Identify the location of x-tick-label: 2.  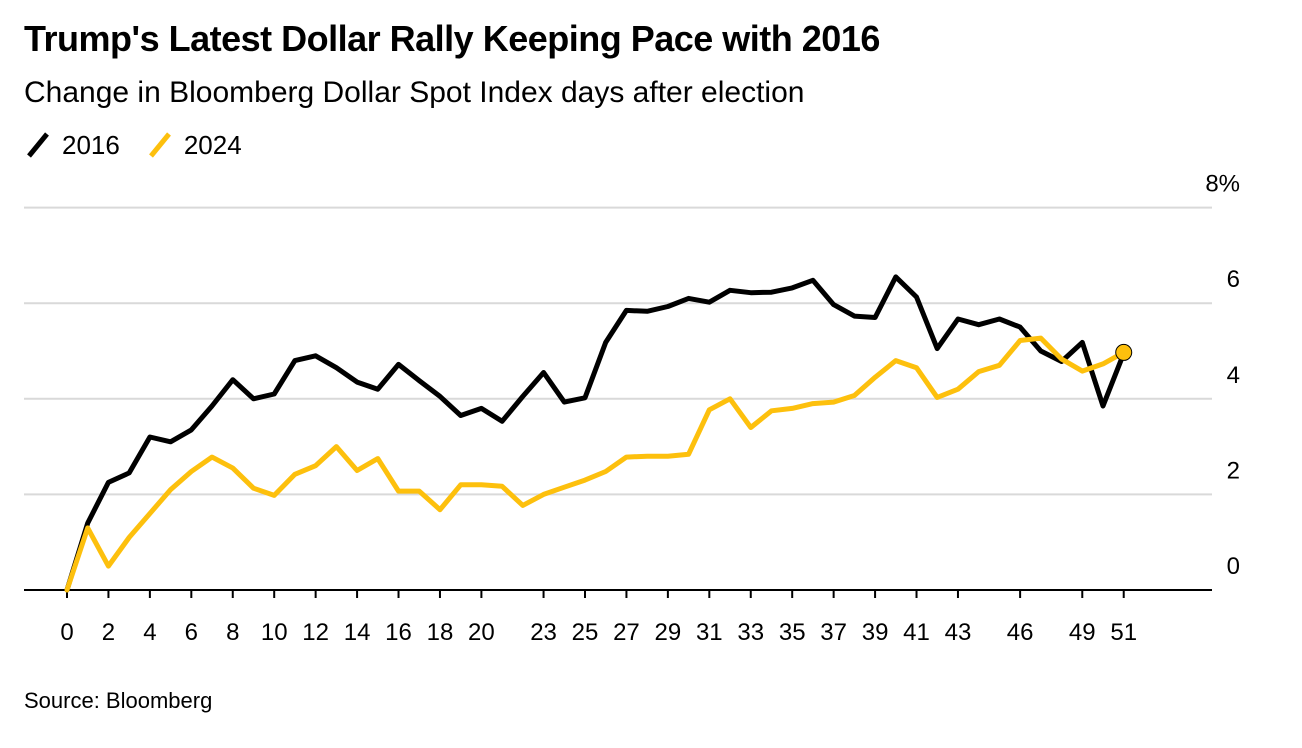
(108, 632).